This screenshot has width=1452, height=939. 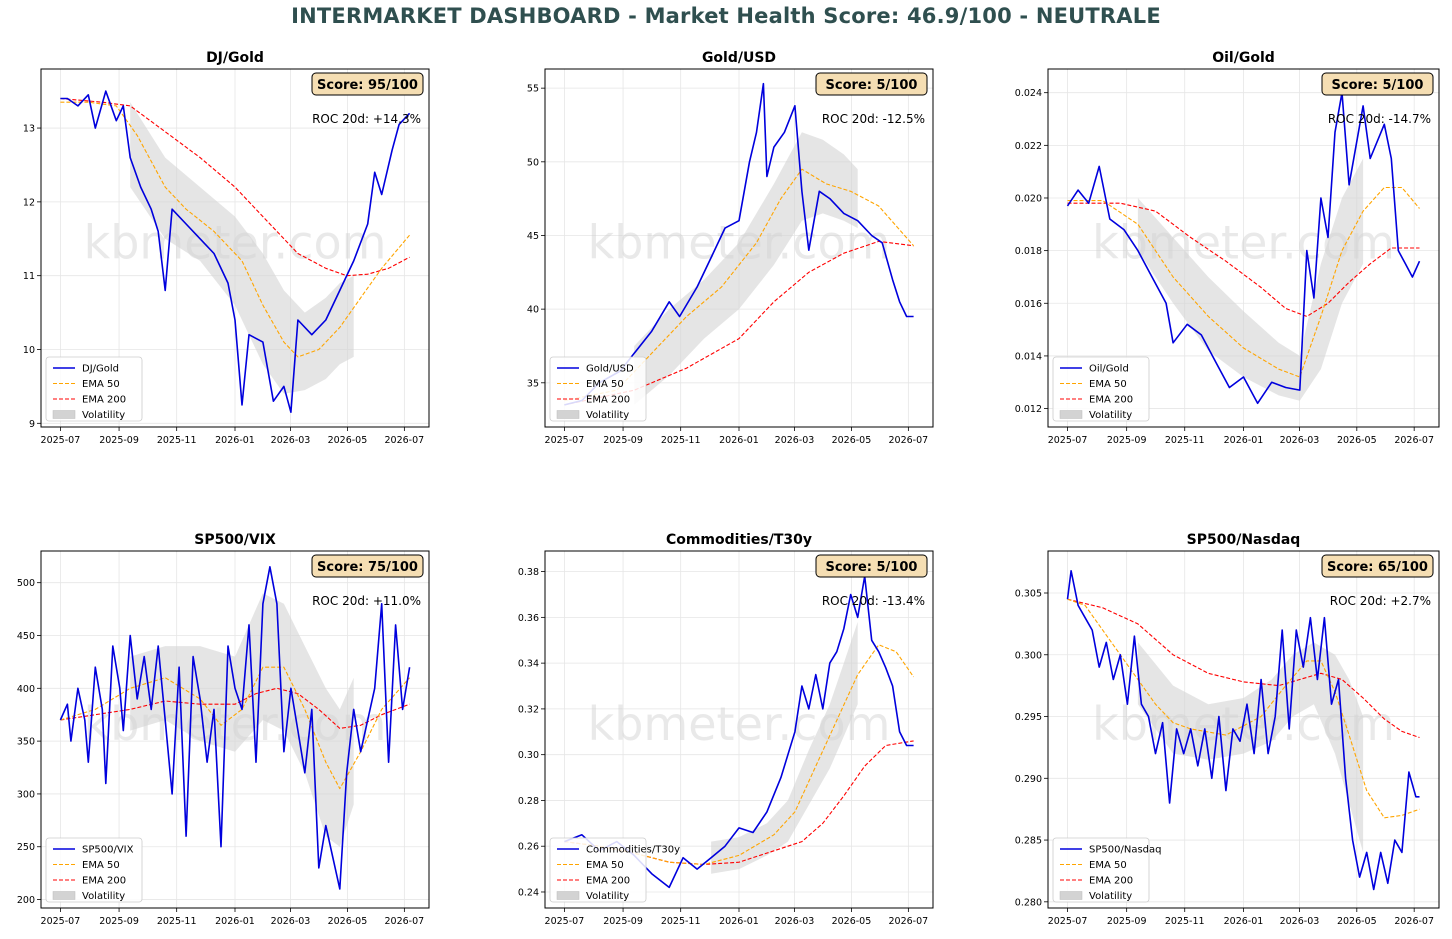 I want to click on y-tick-label: 0.290, so click(x=1028, y=779).